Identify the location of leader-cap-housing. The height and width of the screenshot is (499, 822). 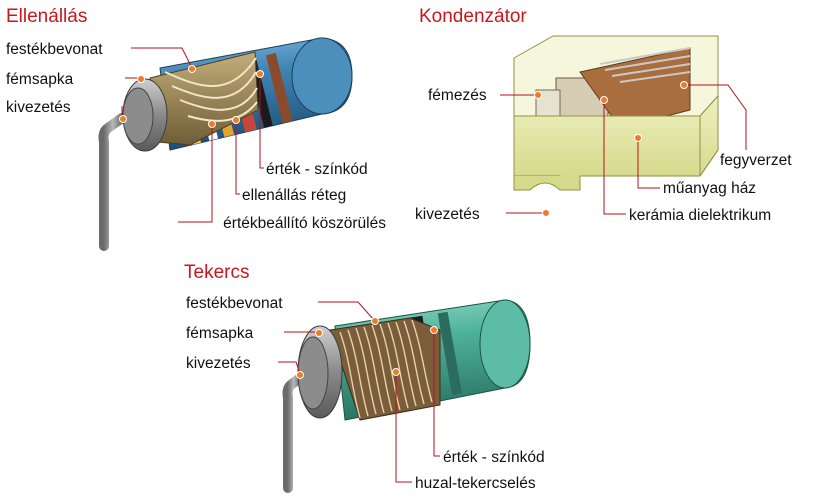
(648, 163).